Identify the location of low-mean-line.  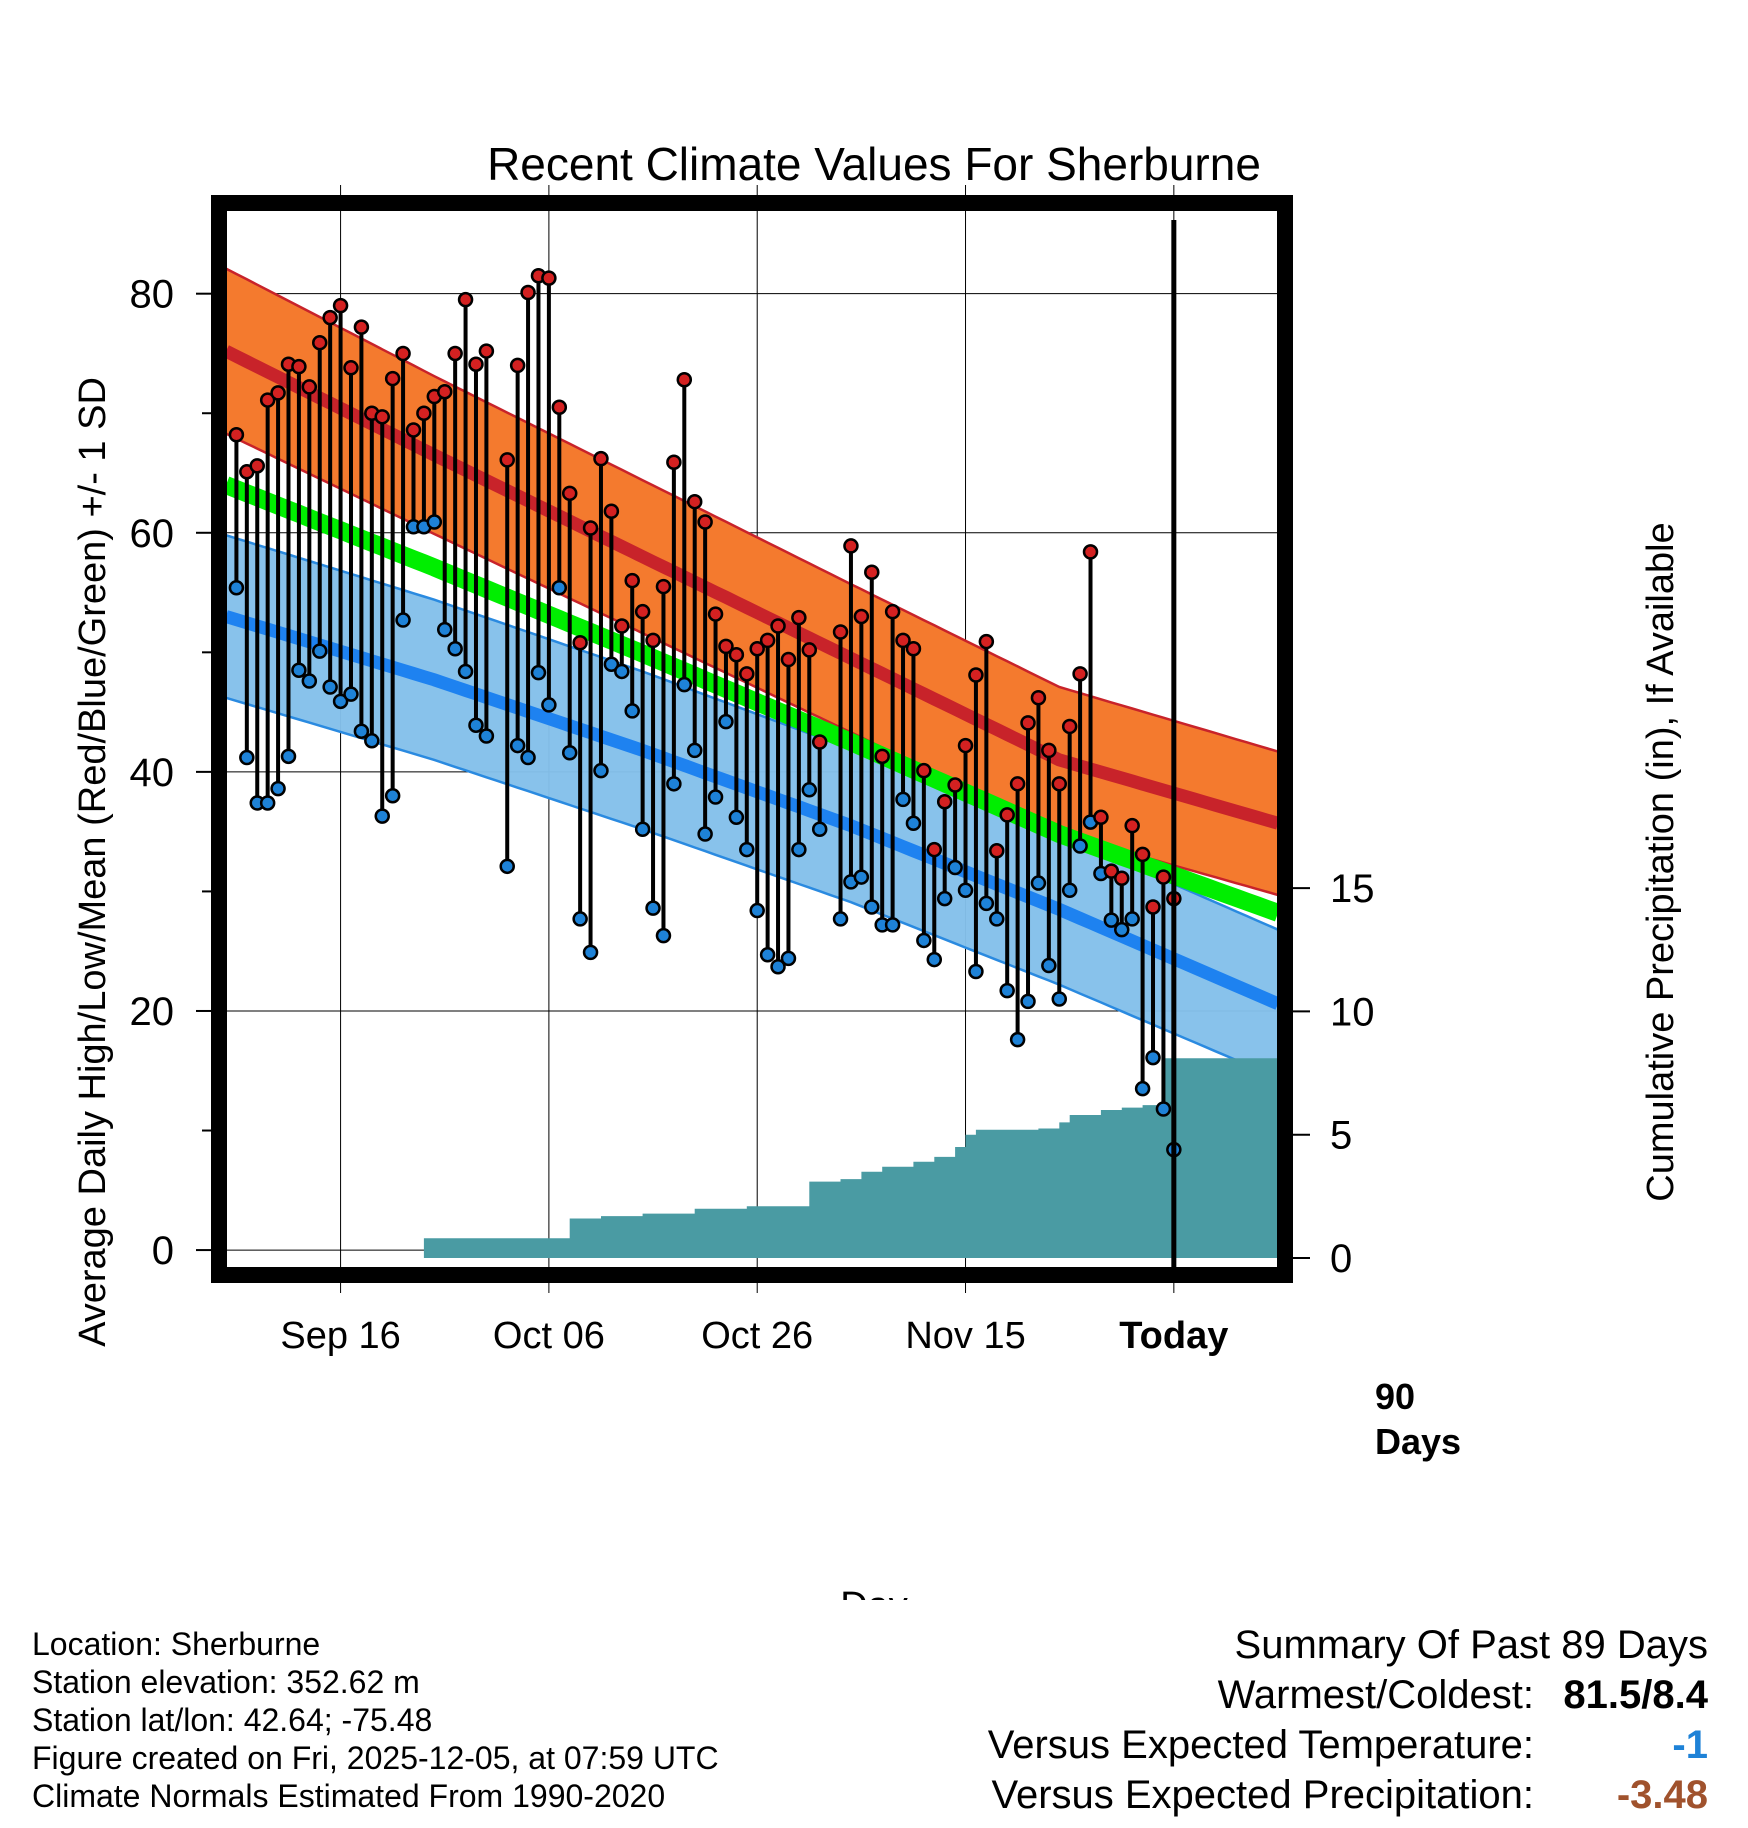
(752, 810).